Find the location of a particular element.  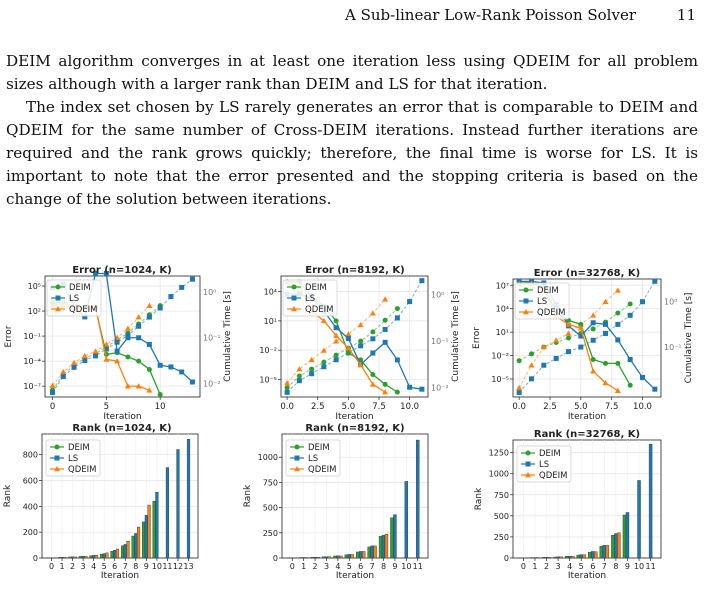

x-tick-label: 5 is located at coordinates (106, 407).